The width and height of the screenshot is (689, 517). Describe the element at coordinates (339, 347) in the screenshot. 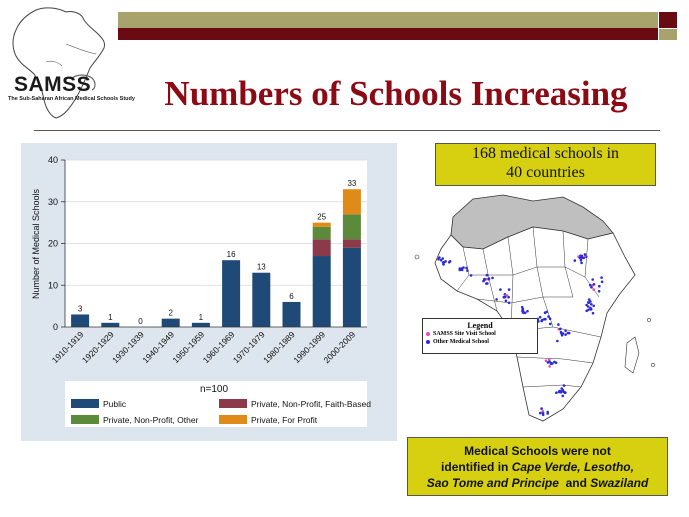

I see `x-tick-label: 2000-2009` at that location.